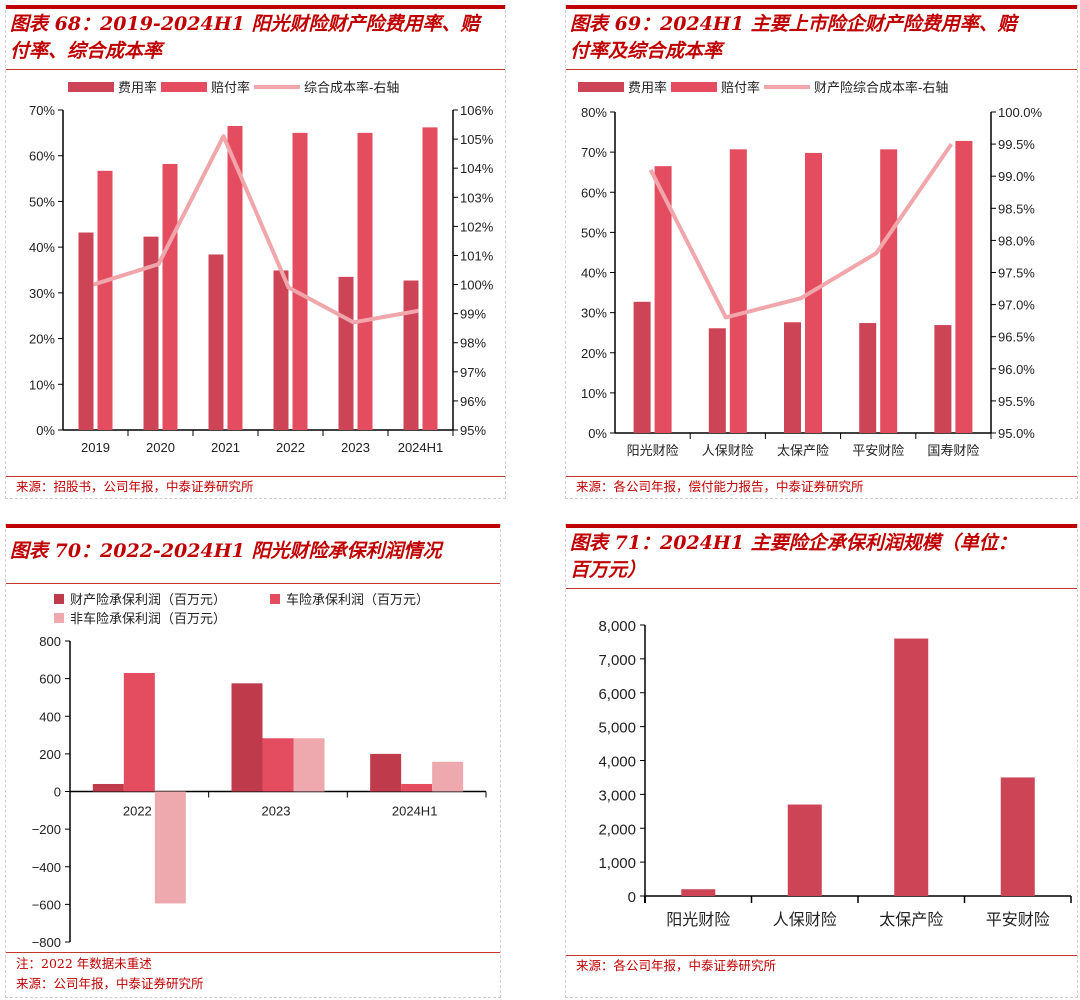  I want to click on title-divider, so click(821, 588).